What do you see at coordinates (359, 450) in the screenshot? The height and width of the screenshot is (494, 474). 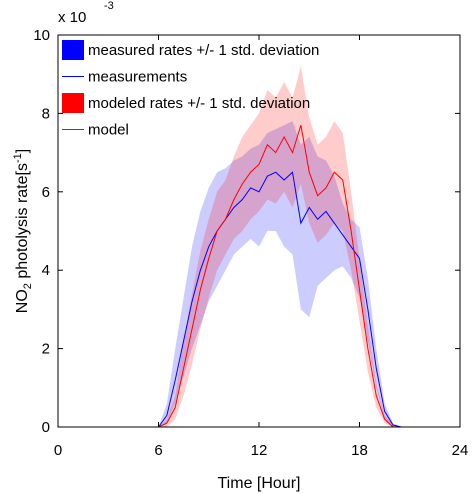 I see `x-tick-label: 18` at bounding box center [359, 450].